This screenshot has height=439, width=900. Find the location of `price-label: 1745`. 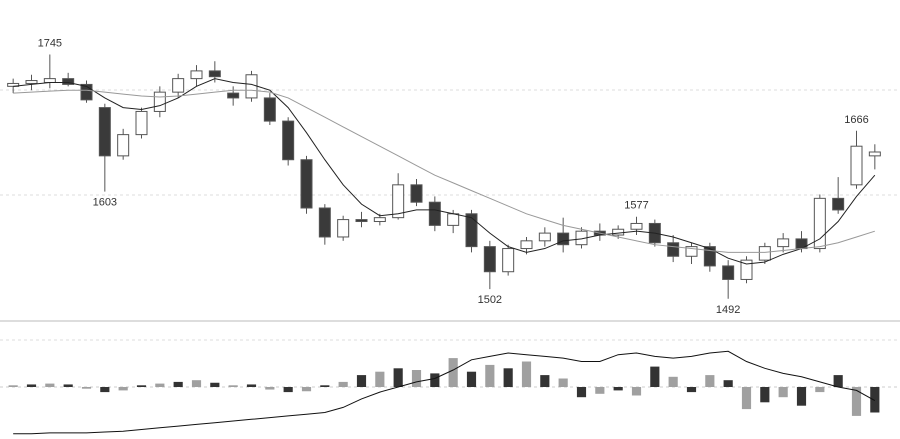

price-label: 1745 is located at coordinates (50, 43).